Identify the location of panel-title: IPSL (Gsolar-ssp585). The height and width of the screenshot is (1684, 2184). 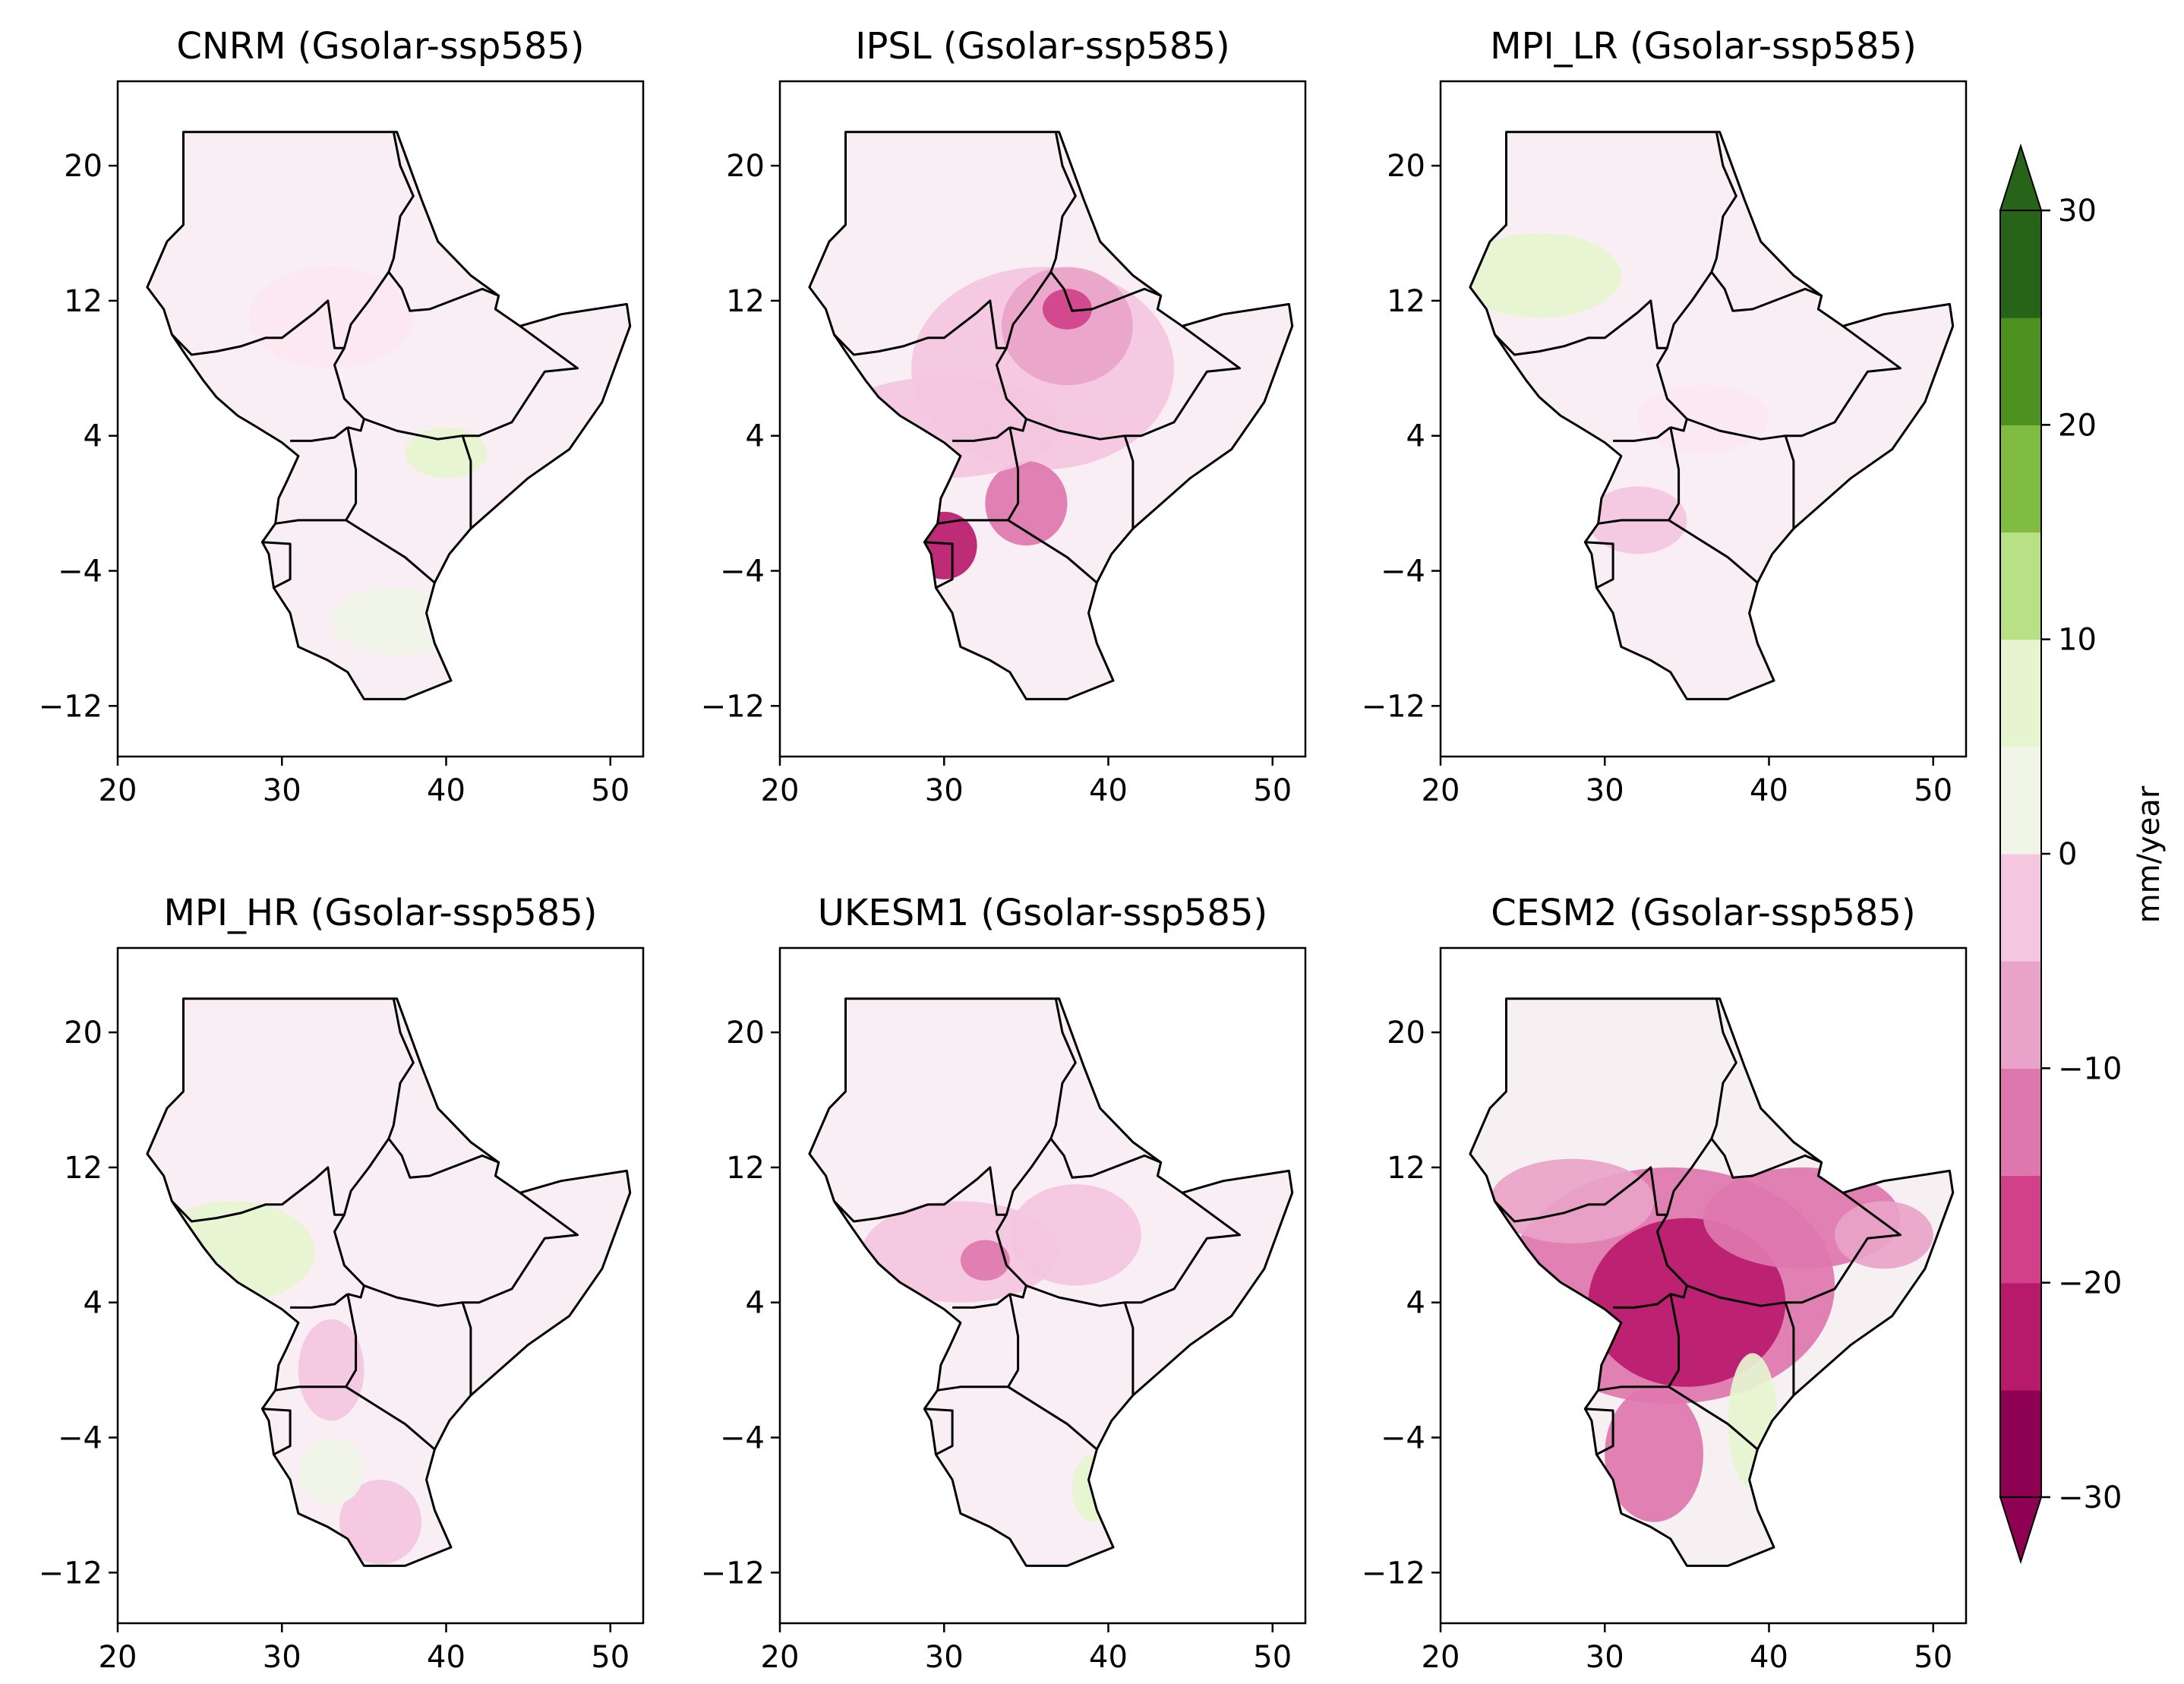
(1042, 46).